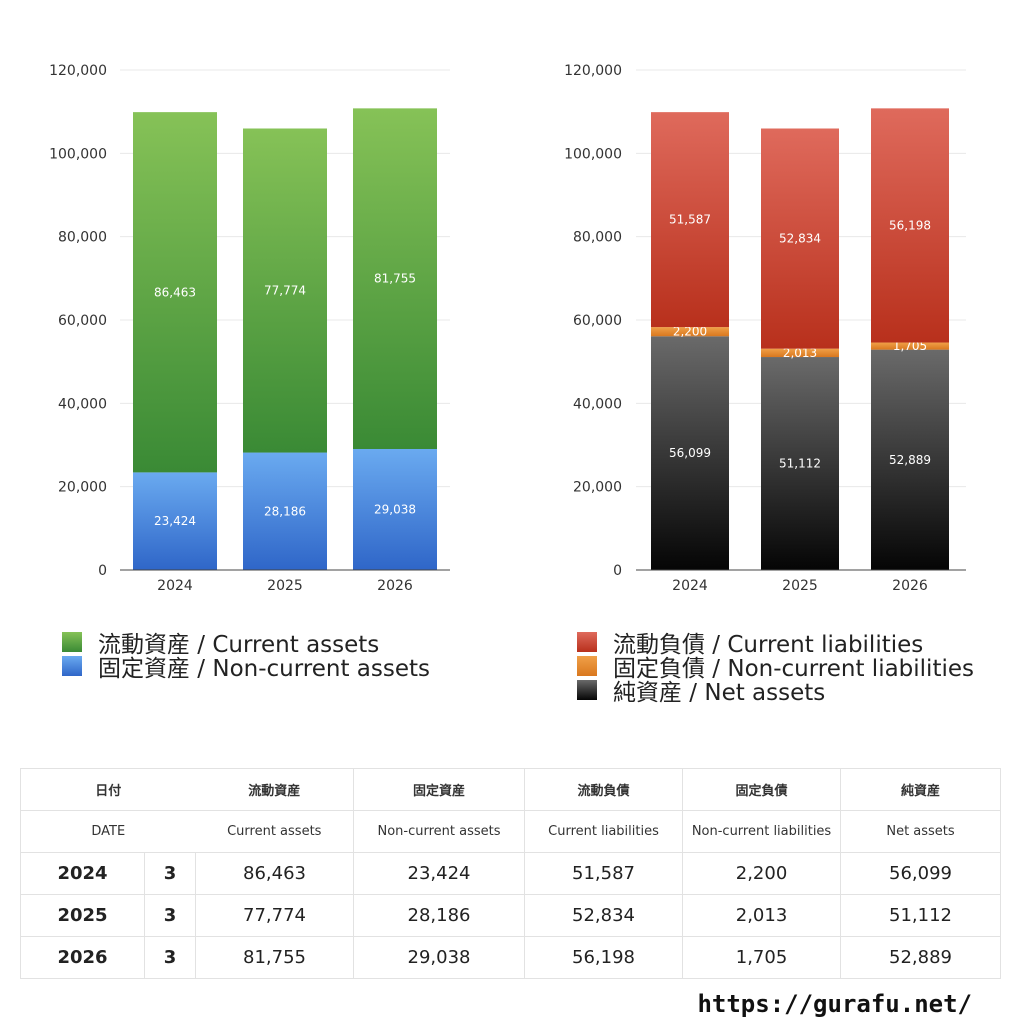 The image size is (1024, 1024). I want to click on cell-non-current-liabilities: 2,013, so click(762, 915).